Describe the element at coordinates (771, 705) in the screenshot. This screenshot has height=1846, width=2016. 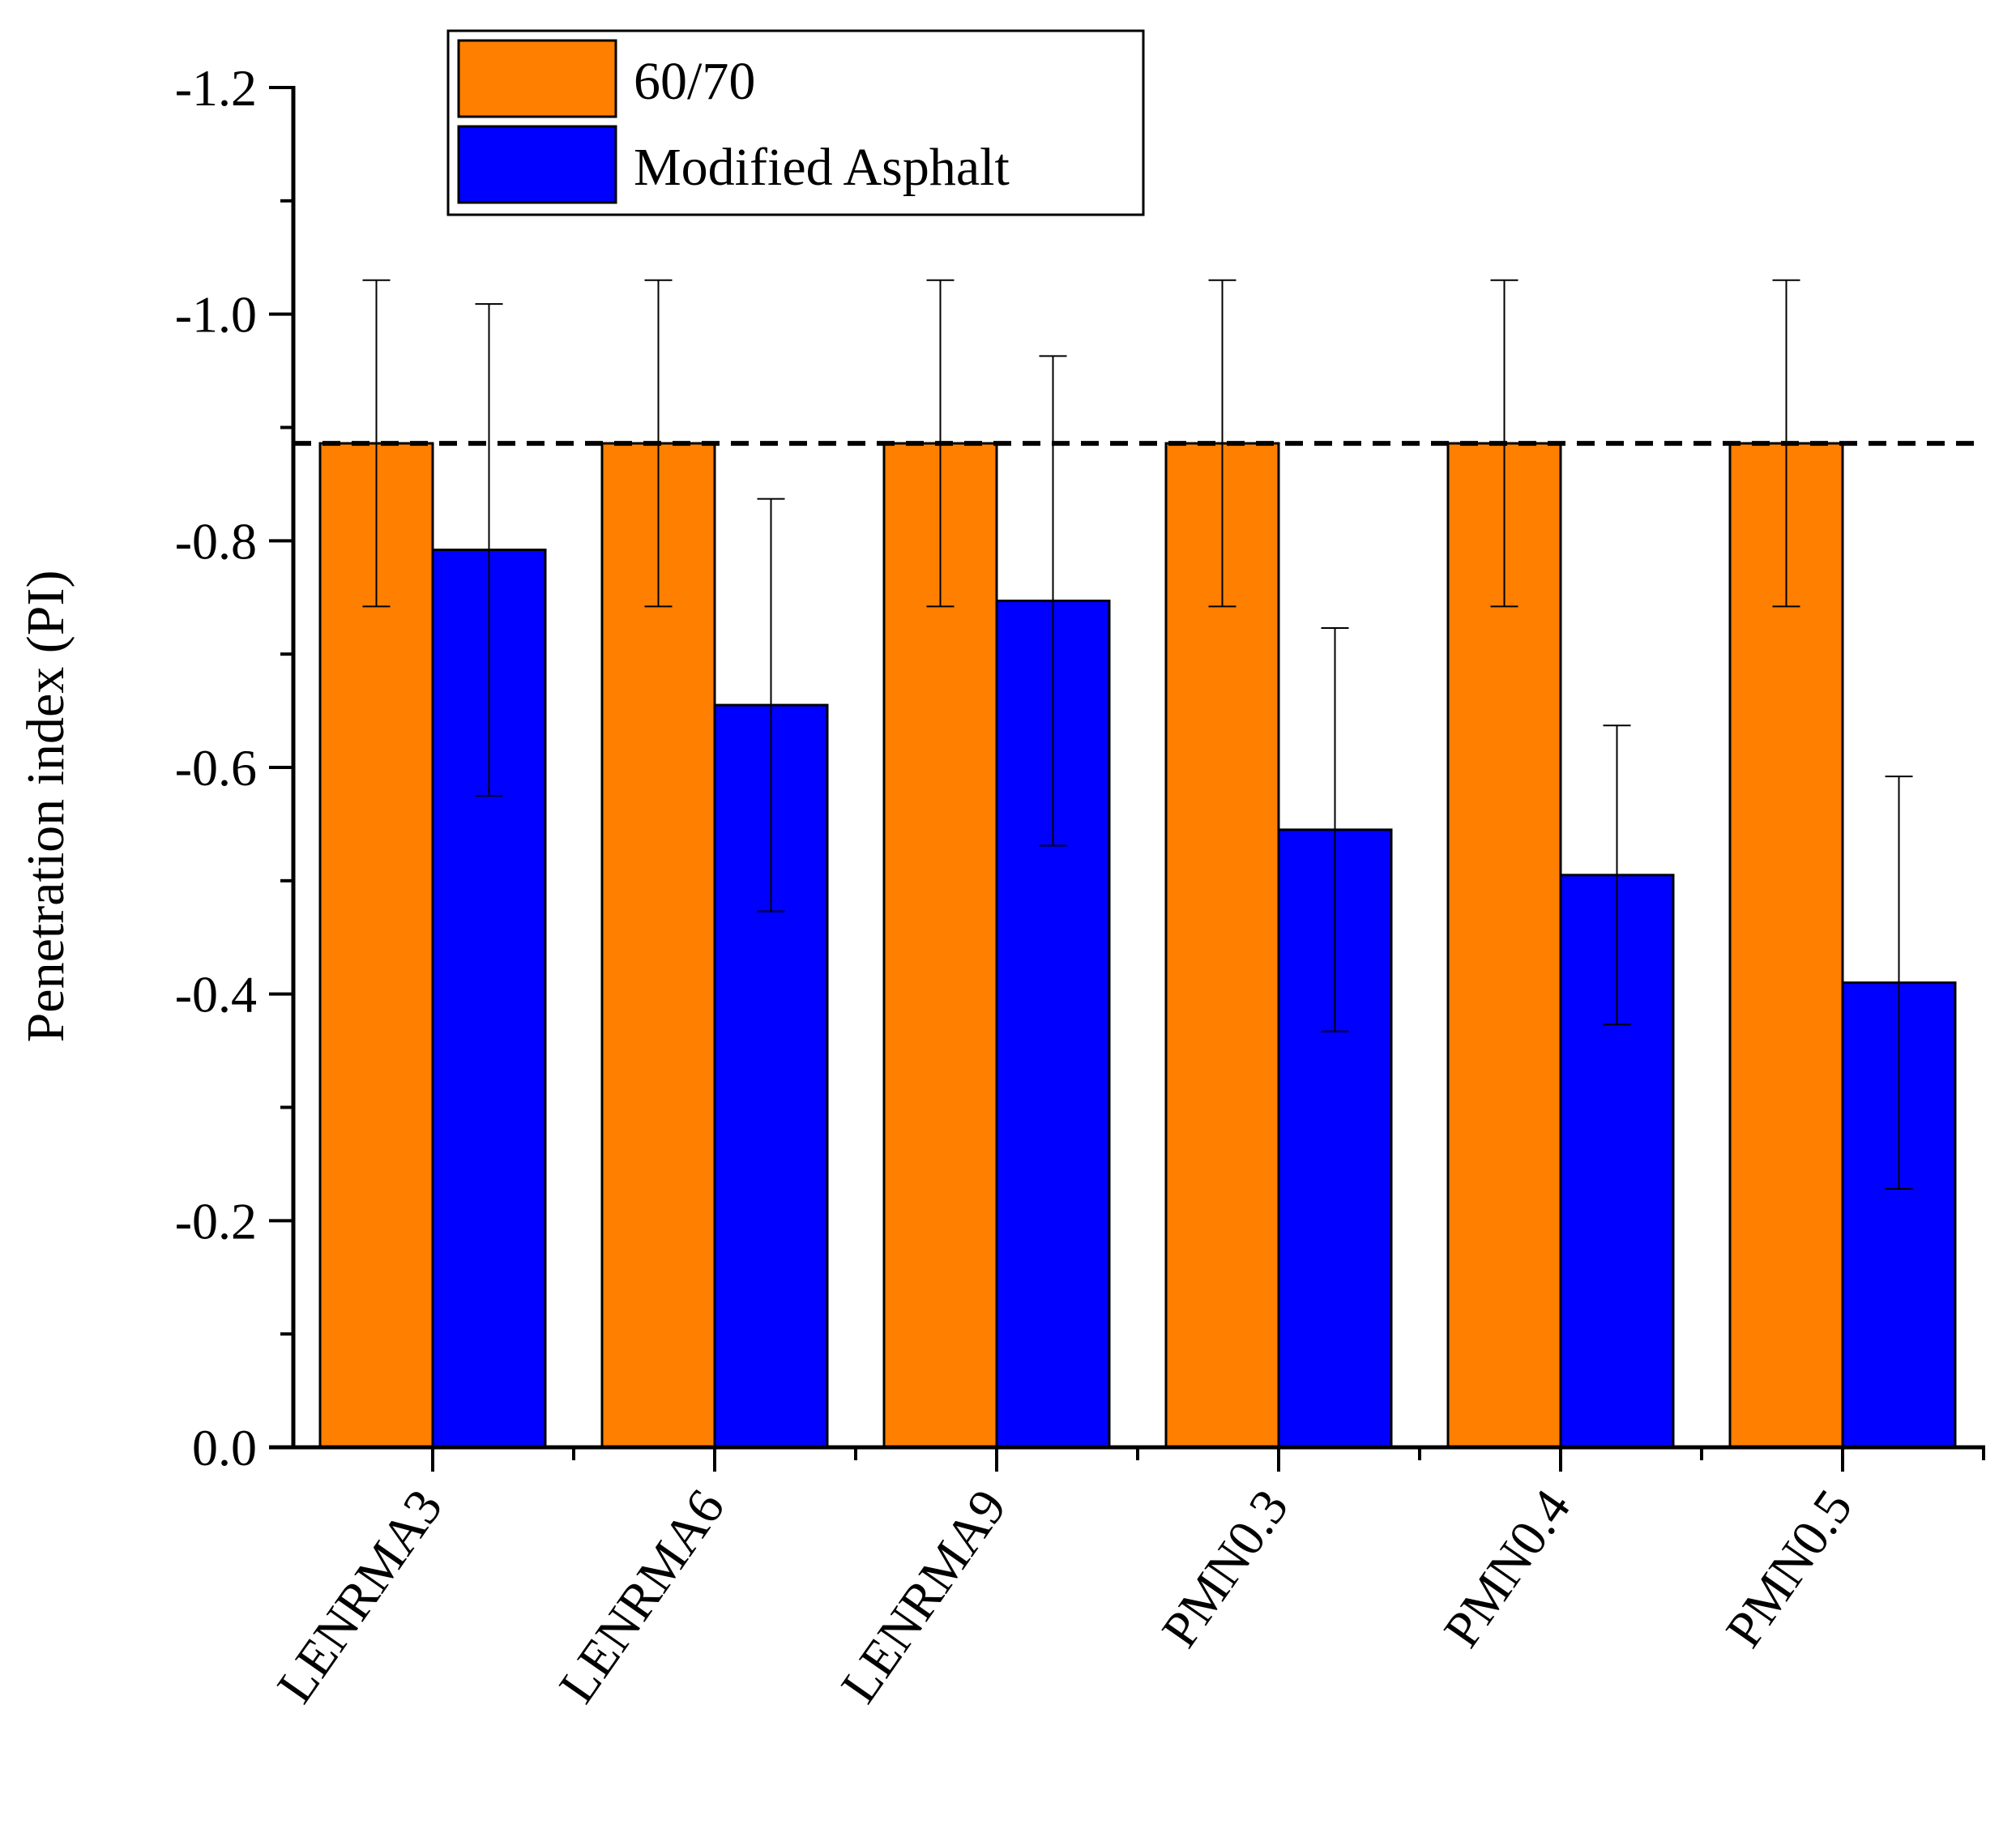
I see `error-bar-modified-lenrma6` at that location.